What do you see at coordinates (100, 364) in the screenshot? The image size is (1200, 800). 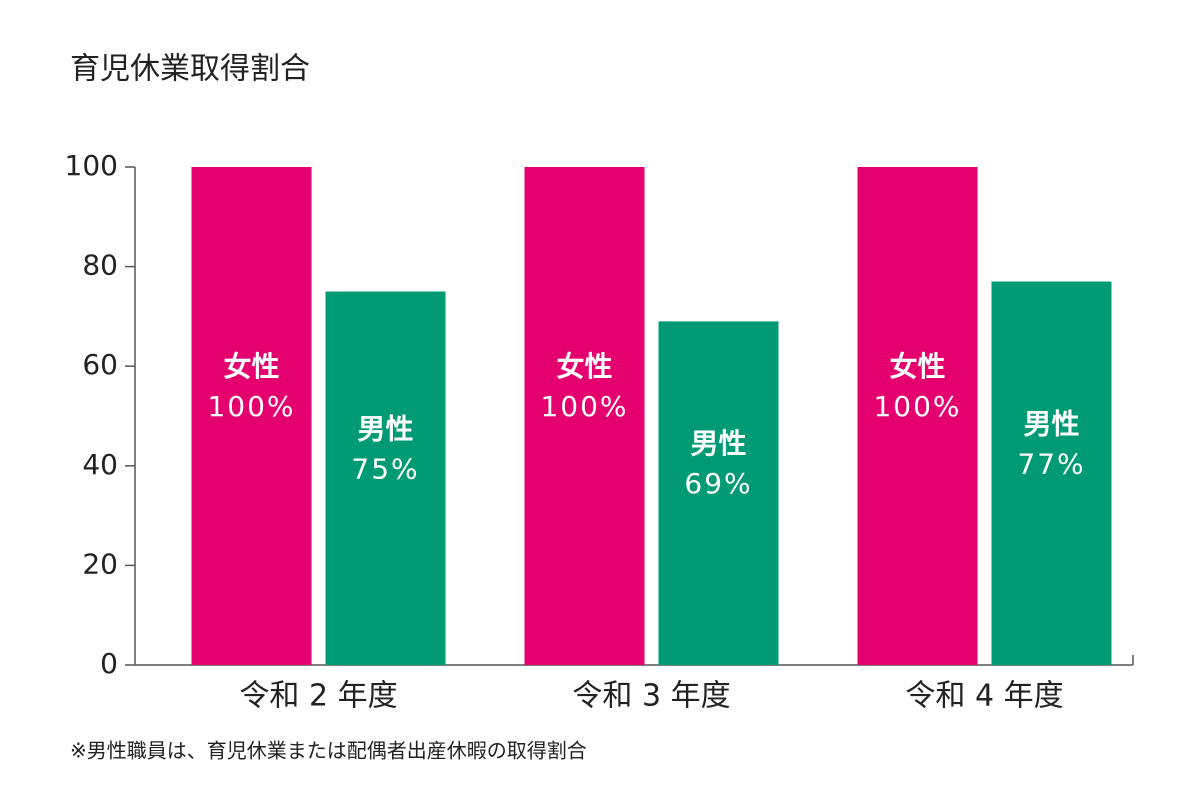 I see `y-tick-label: 60` at bounding box center [100, 364].